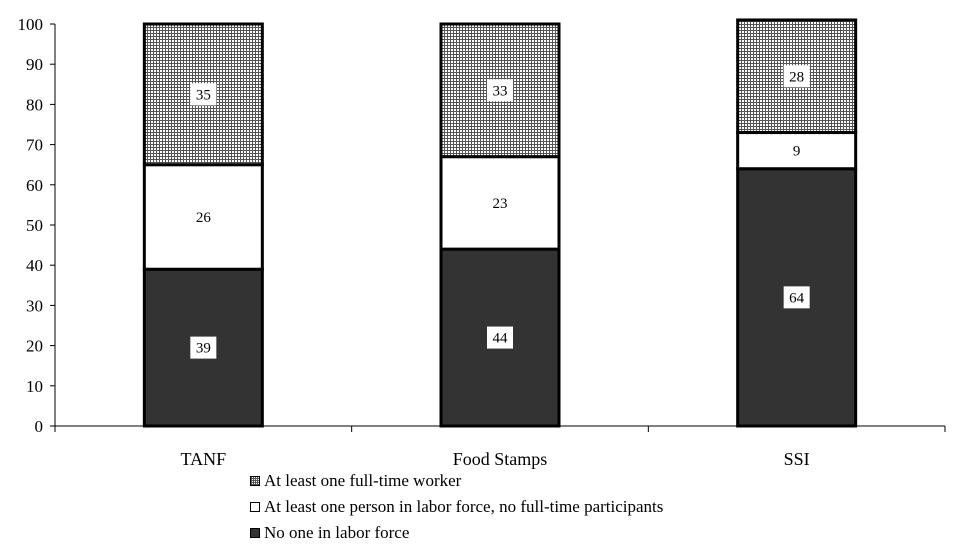  What do you see at coordinates (34, 145) in the screenshot?
I see `y-tick-label: 70` at bounding box center [34, 145].